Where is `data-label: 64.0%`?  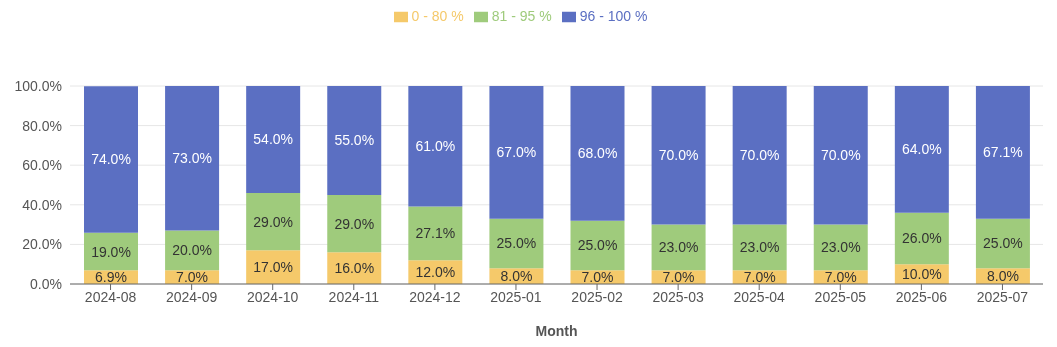
data-label: 64.0% is located at coordinates (921, 149).